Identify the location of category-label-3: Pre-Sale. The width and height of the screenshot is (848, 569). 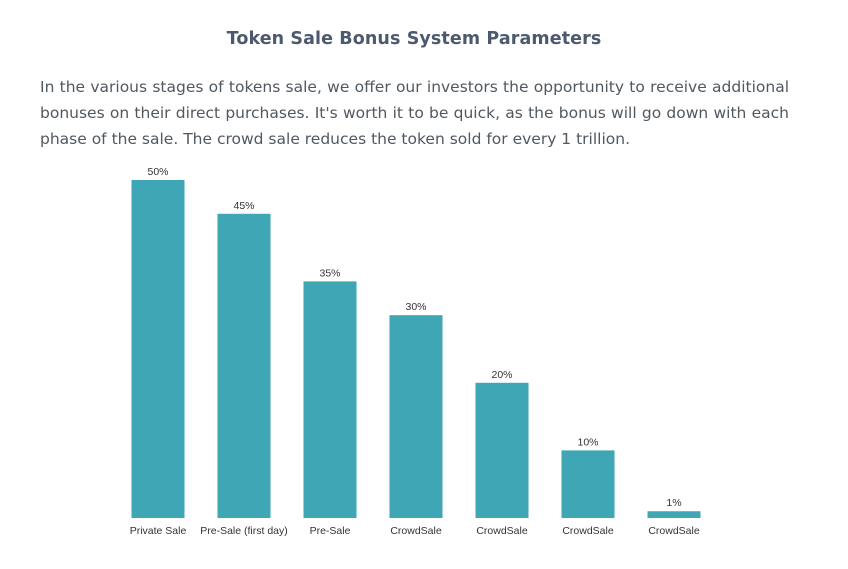
(330, 531).